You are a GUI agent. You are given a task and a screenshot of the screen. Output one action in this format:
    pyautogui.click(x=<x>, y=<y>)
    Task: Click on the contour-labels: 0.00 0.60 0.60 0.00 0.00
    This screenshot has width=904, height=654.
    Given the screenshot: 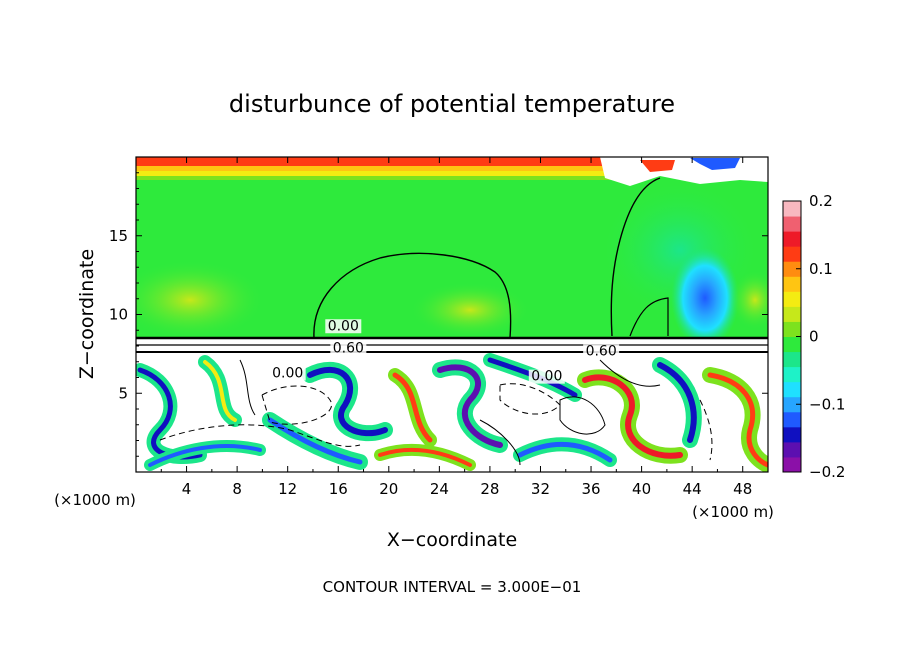 What is the action you would take?
    pyautogui.click(x=444, y=351)
    